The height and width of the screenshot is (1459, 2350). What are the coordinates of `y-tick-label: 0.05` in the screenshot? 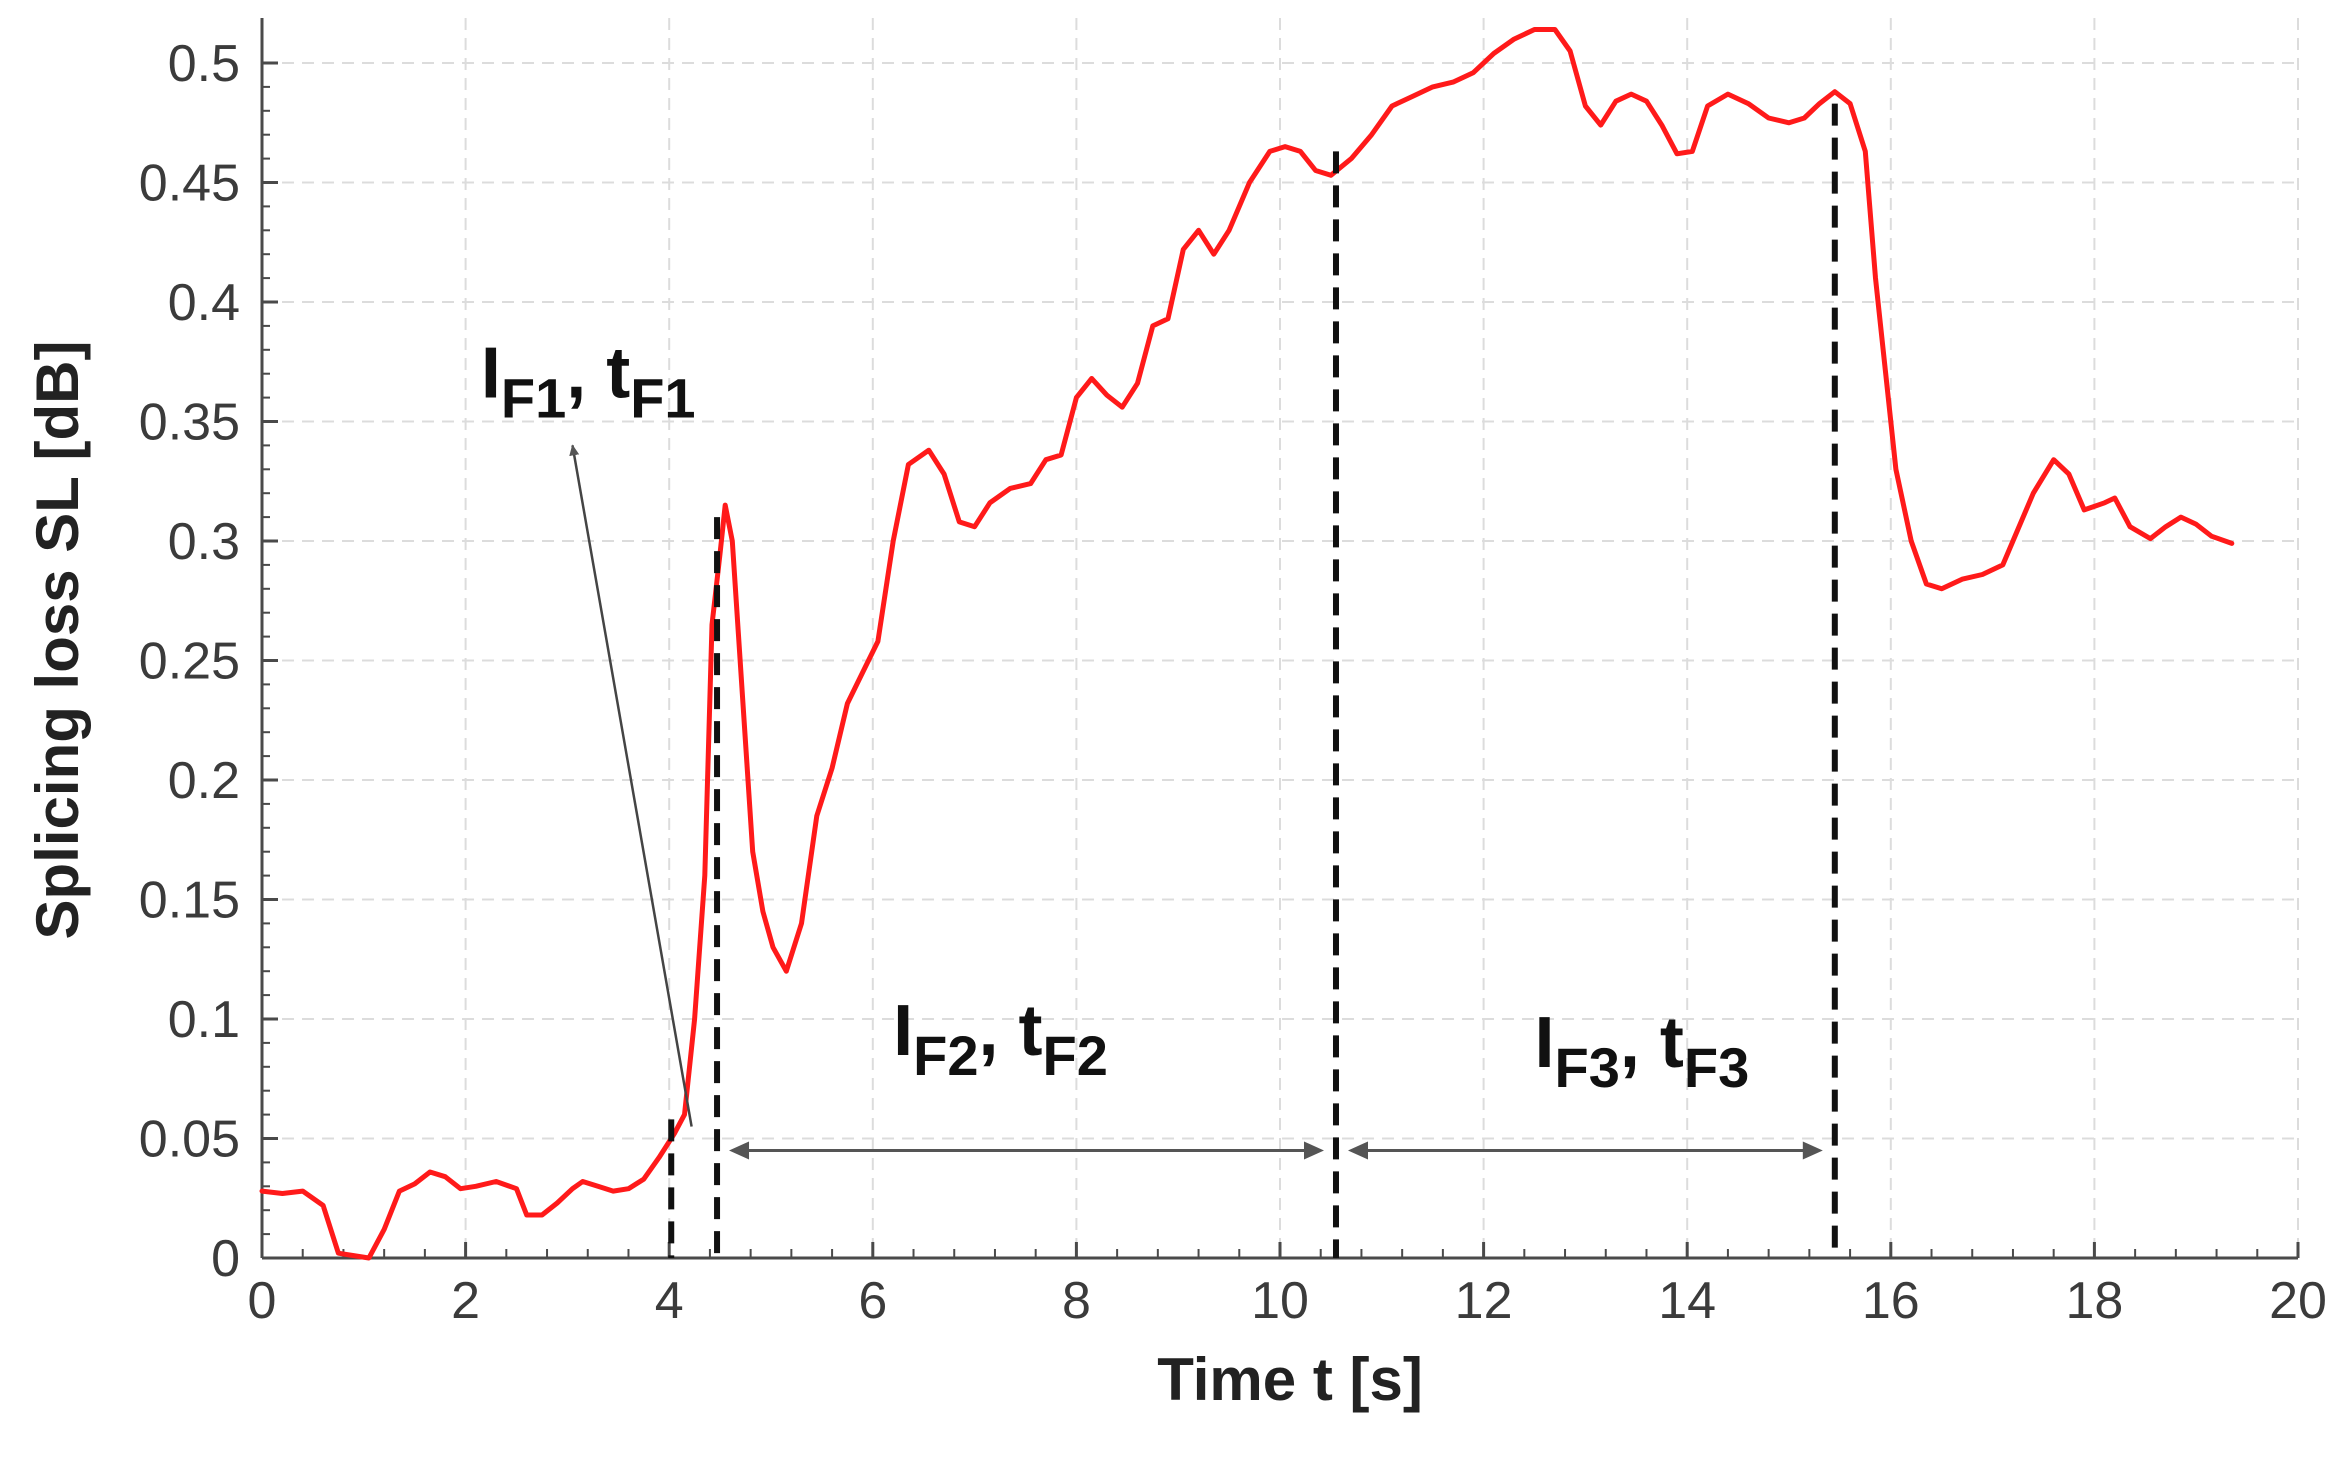 It's located at (189, 1140).